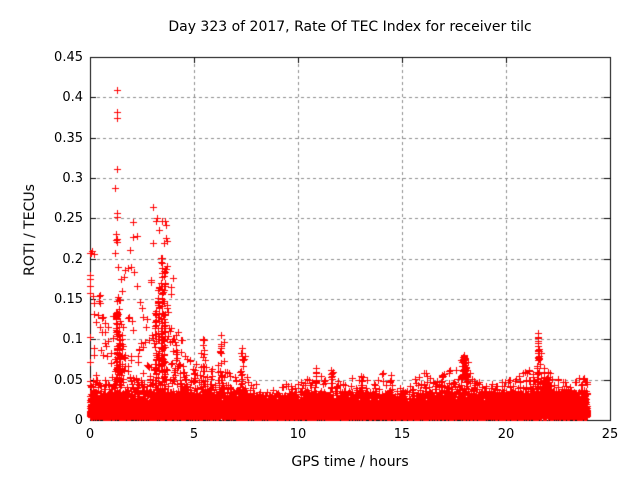 Image resolution: width=640 pixels, height=480 pixels. I want to click on y-tick-label: 0.1, so click(72, 339).